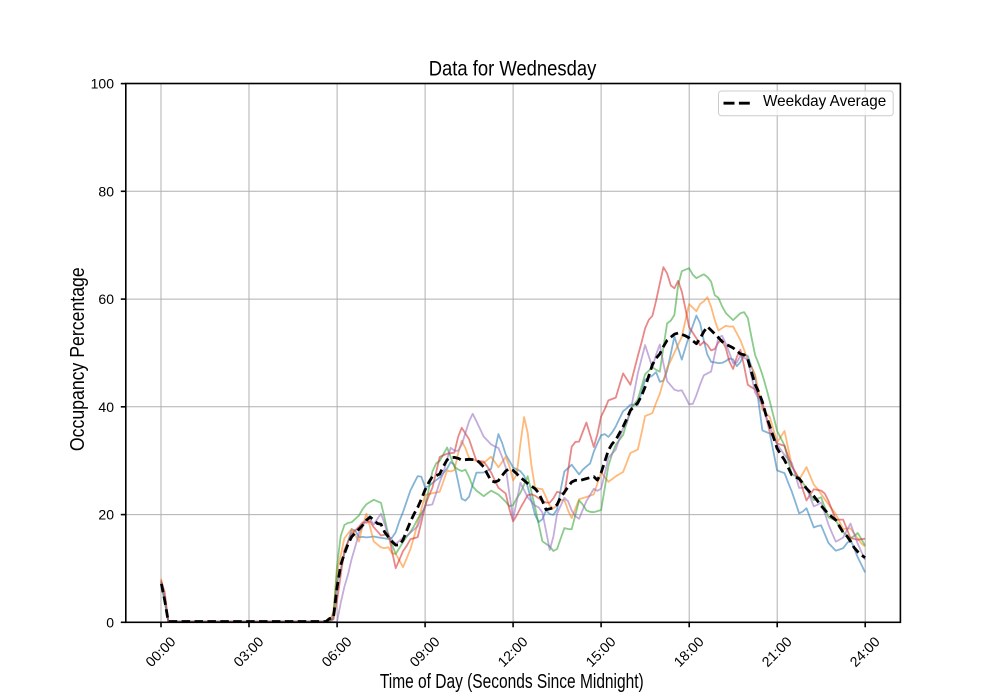  I want to click on svg-text: 60, so click(106, 299).